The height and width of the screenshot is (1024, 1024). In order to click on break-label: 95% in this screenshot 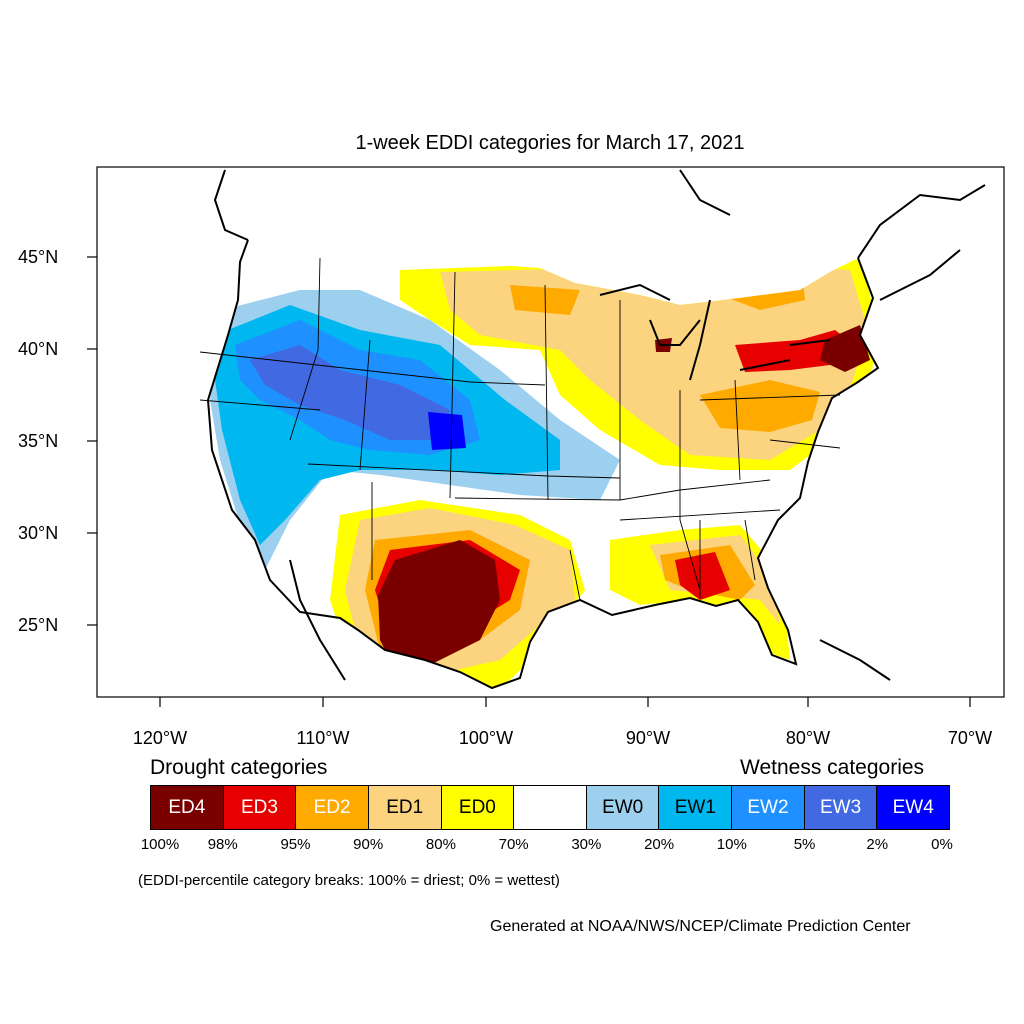, I will do `click(295, 844)`.